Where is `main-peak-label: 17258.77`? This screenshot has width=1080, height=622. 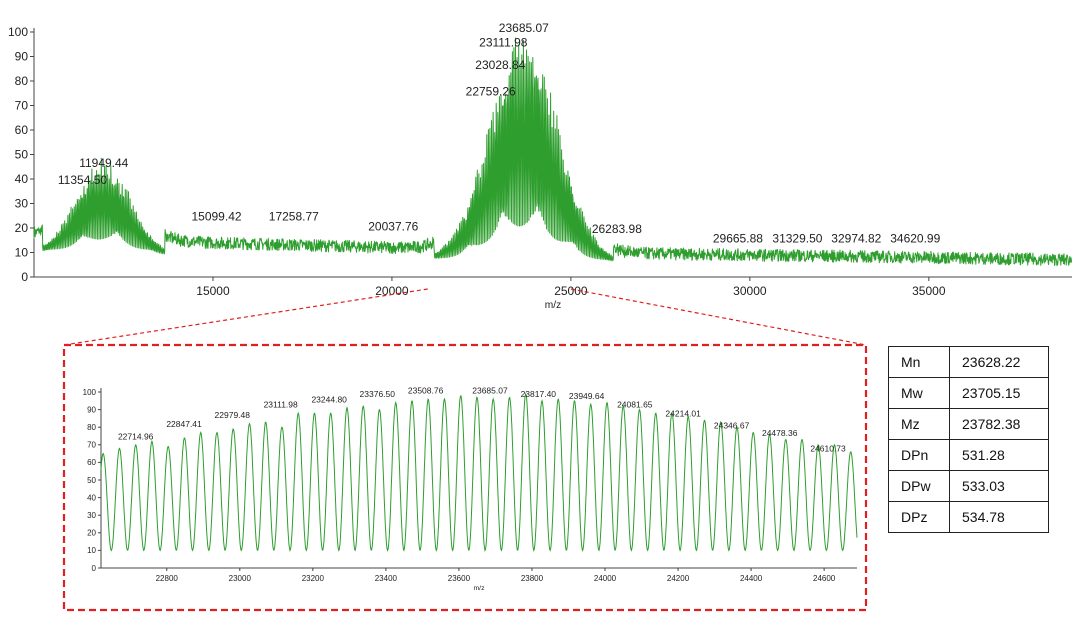 main-peak-label: 17258.77 is located at coordinates (294, 217).